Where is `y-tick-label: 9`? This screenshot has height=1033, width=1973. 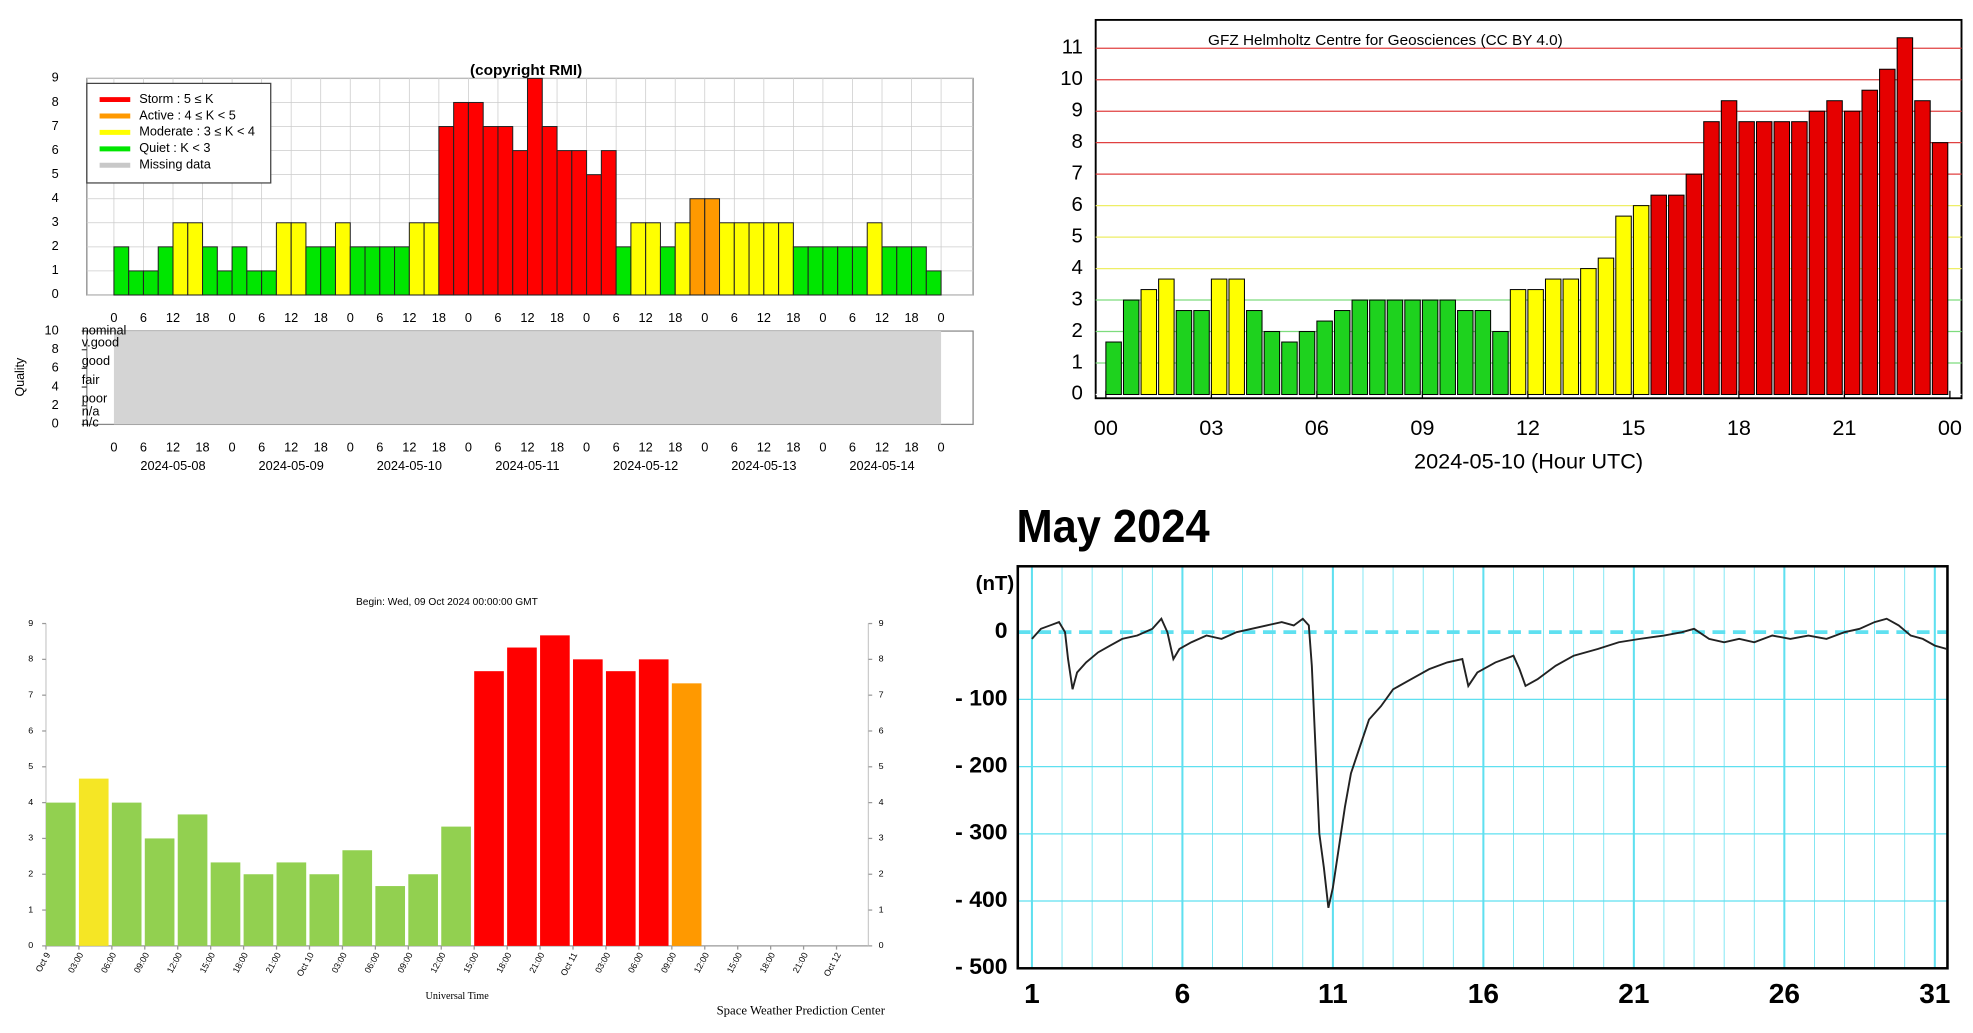
y-tick-label: 9 is located at coordinates (30, 623).